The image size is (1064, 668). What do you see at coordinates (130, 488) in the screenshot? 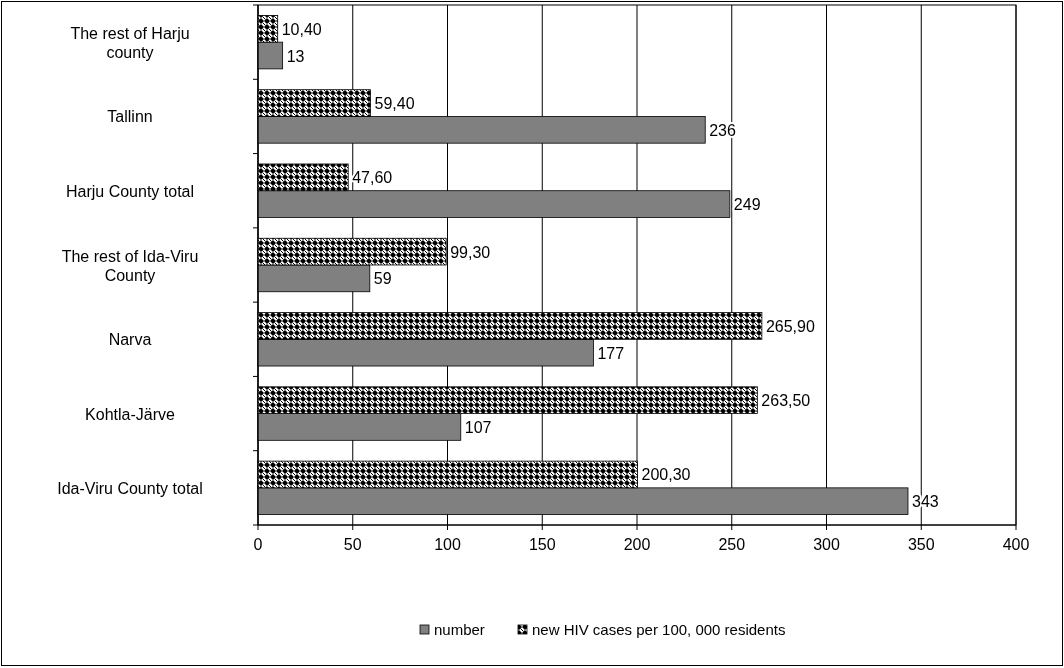
I see `y-tick-label: Ida-Viru County total` at bounding box center [130, 488].